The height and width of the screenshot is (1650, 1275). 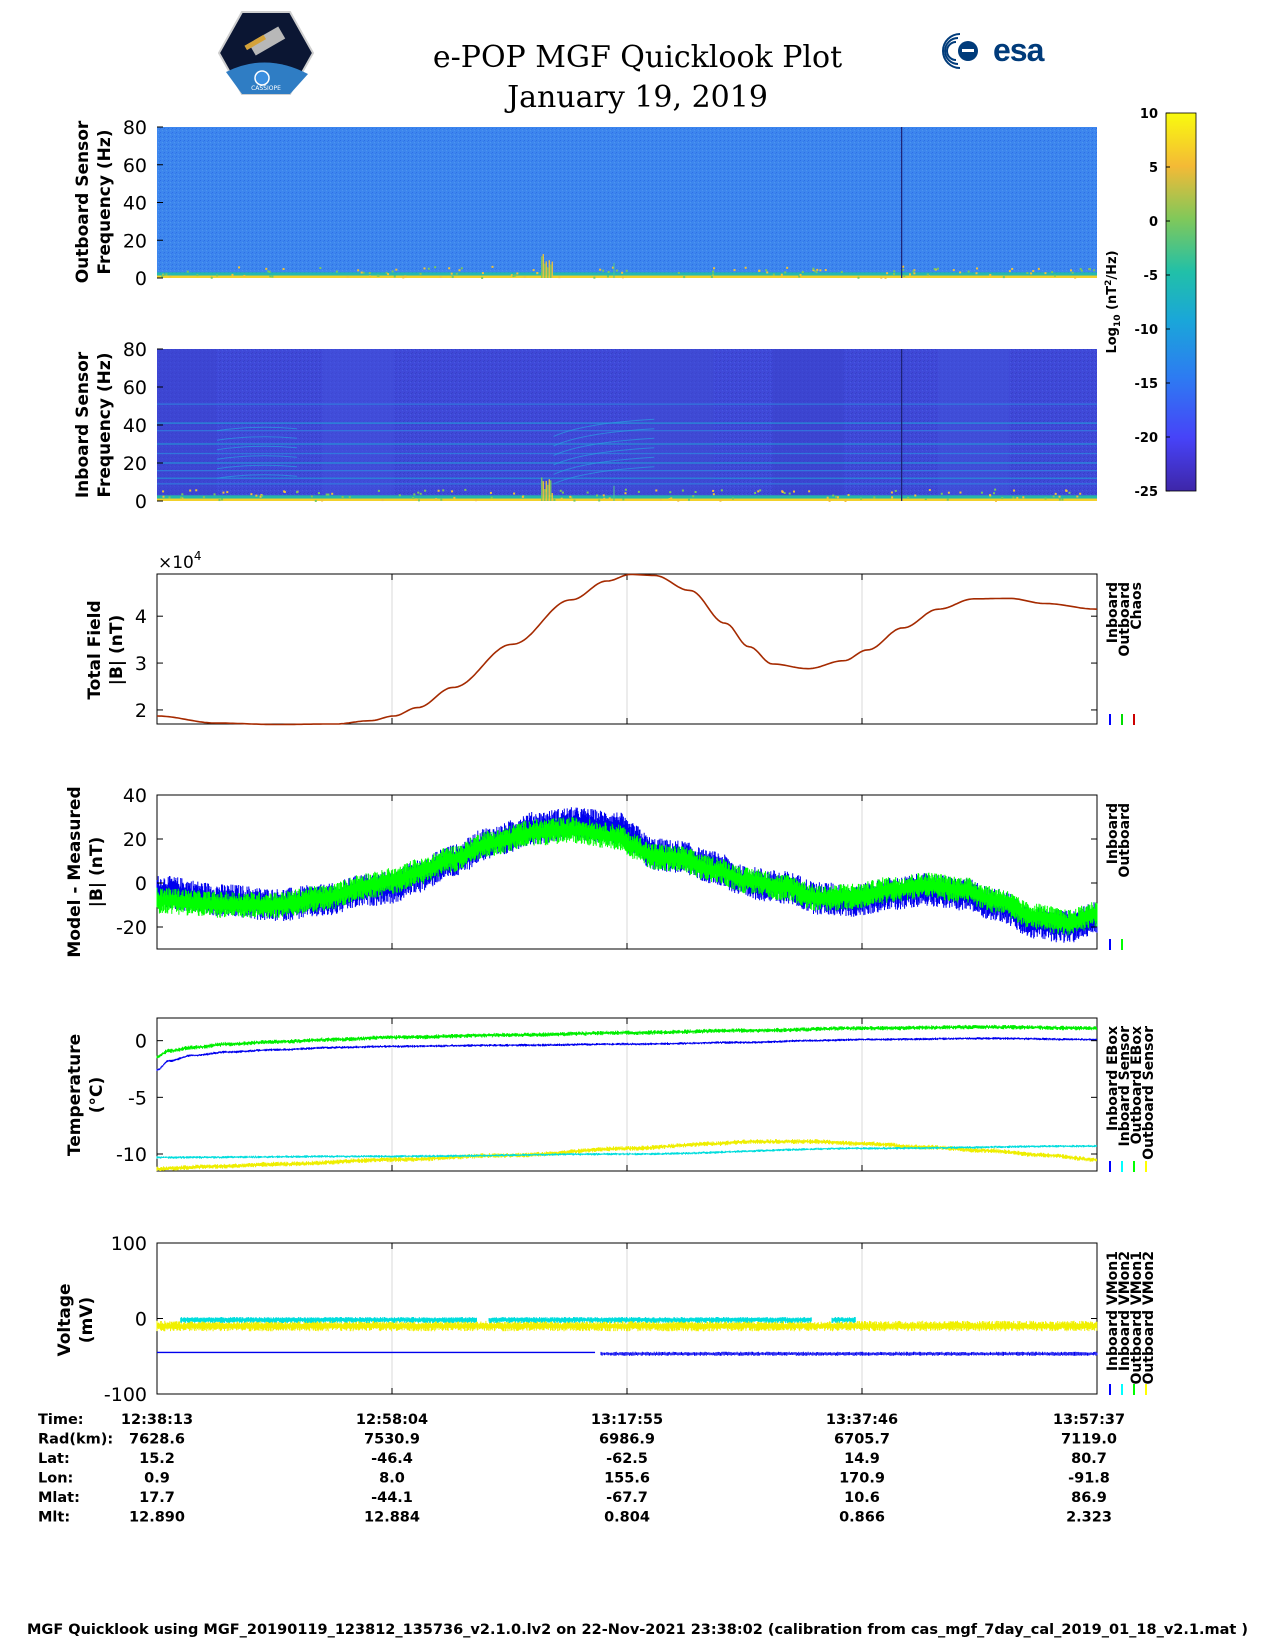 What do you see at coordinates (627, 1440) in the screenshot?
I see `ephemeris-value: 6986.9` at bounding box center [627, 1440].